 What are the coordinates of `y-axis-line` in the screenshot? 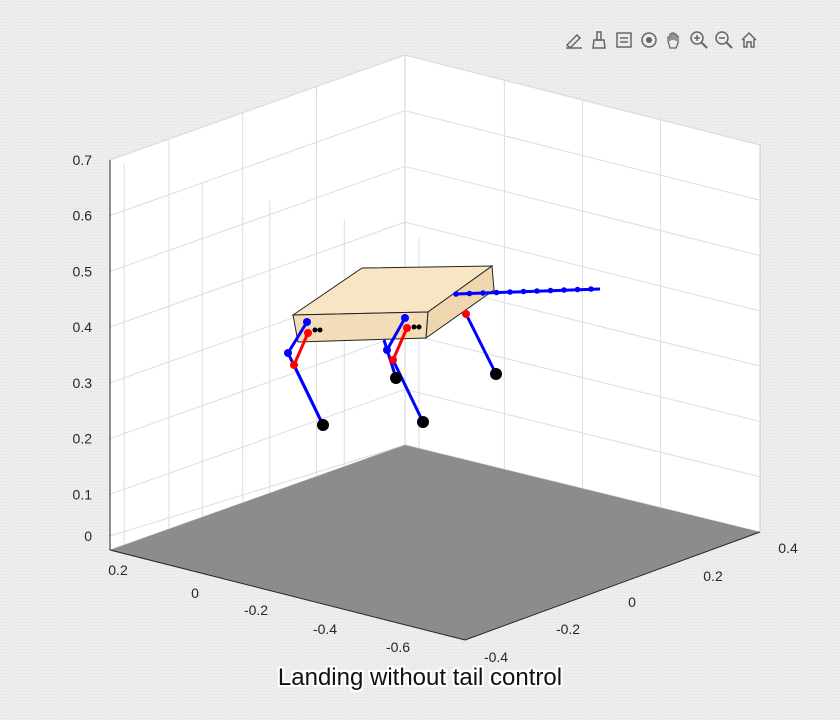 It's located at (612, 586).